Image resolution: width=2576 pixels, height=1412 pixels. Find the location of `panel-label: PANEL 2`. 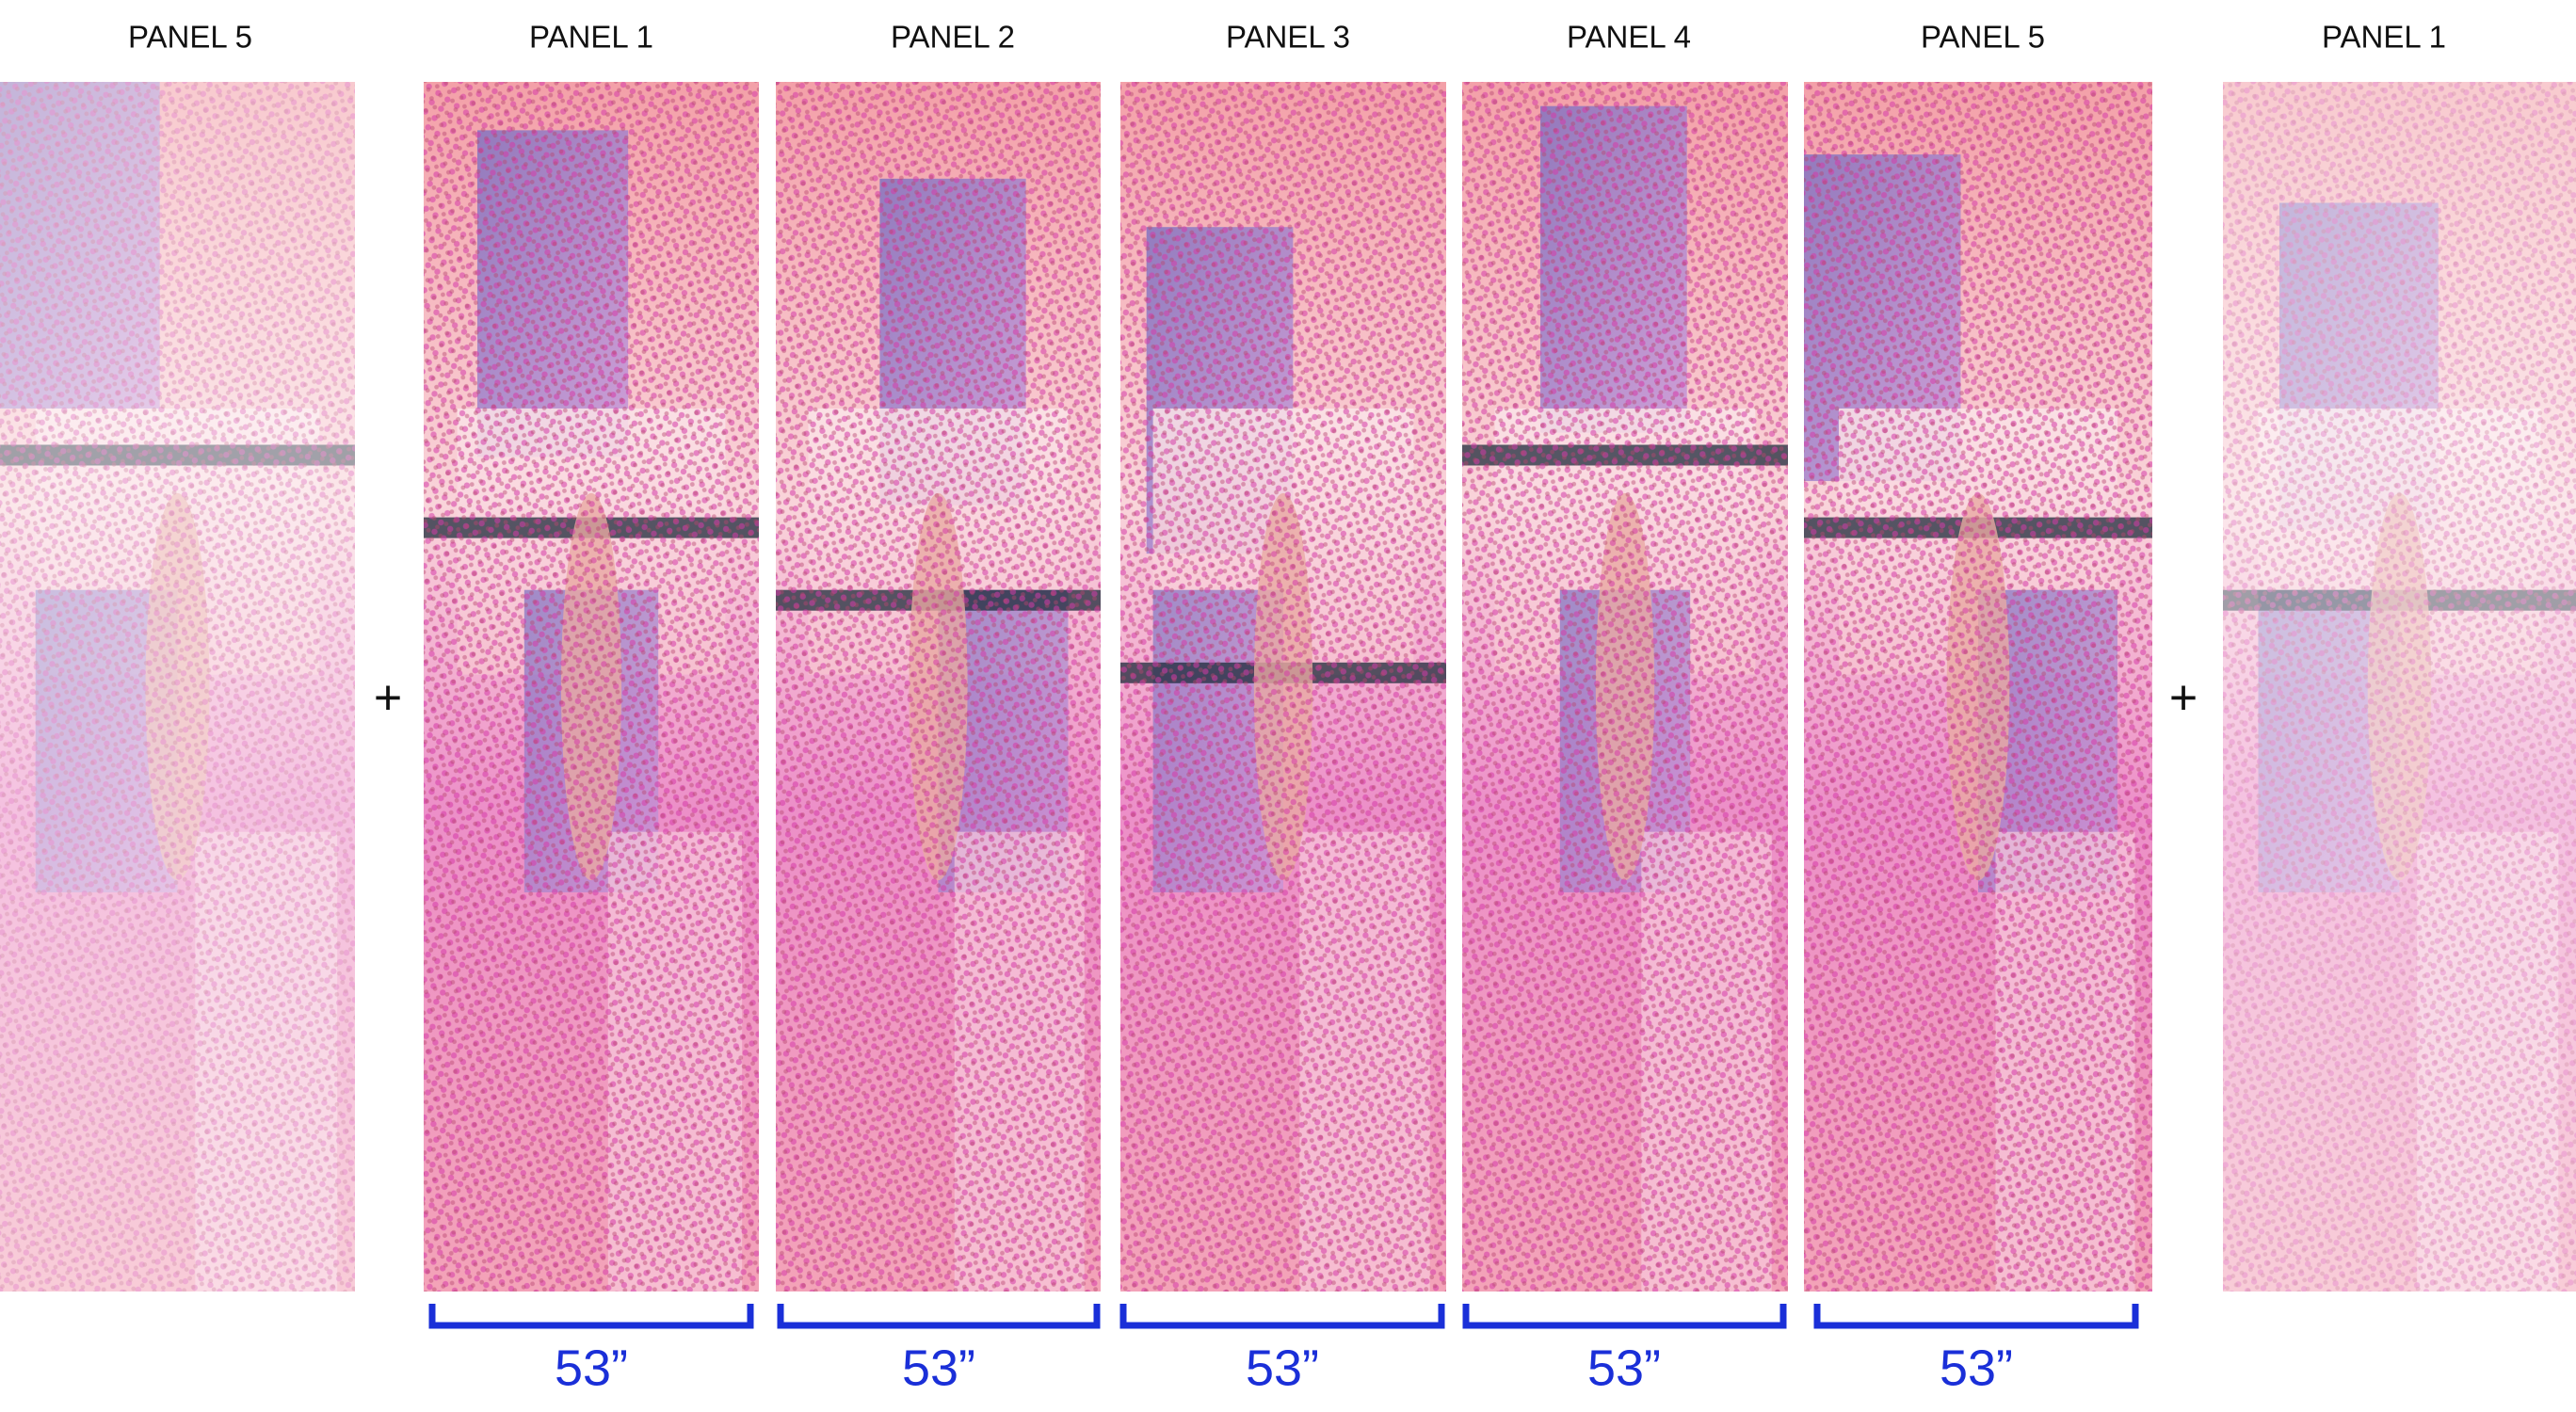

panel-label: PANEL 2 is located at coordinates (953, 37).